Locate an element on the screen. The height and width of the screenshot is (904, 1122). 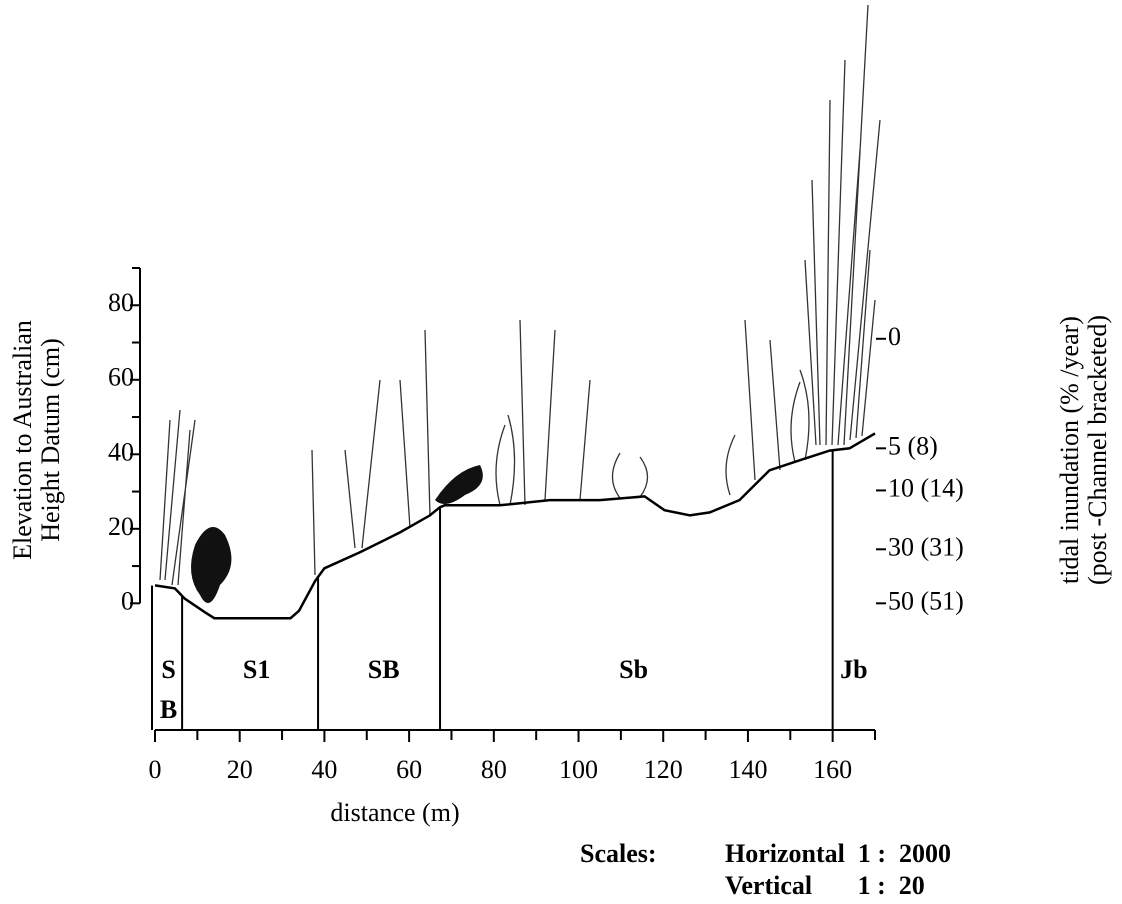
profile-line is located at coordinates (515, 526).